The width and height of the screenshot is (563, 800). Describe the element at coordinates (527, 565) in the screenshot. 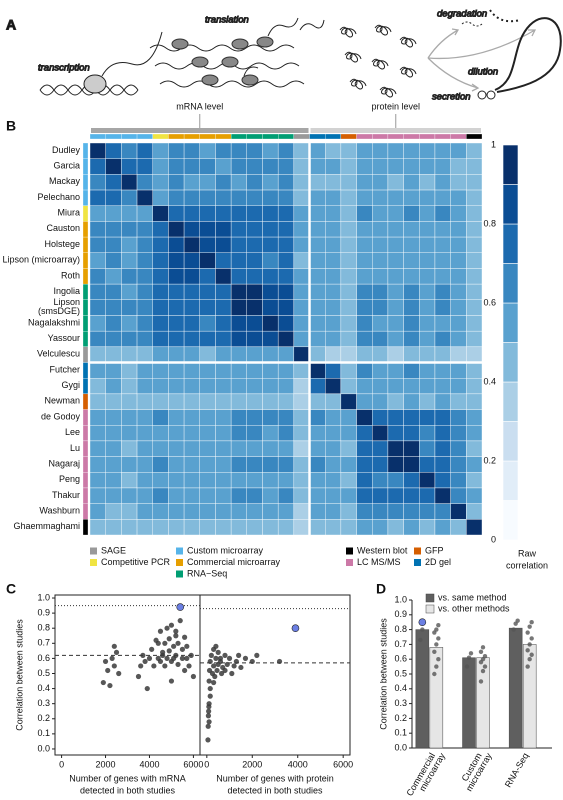

I see `colorbar-label: correlation` at that location.